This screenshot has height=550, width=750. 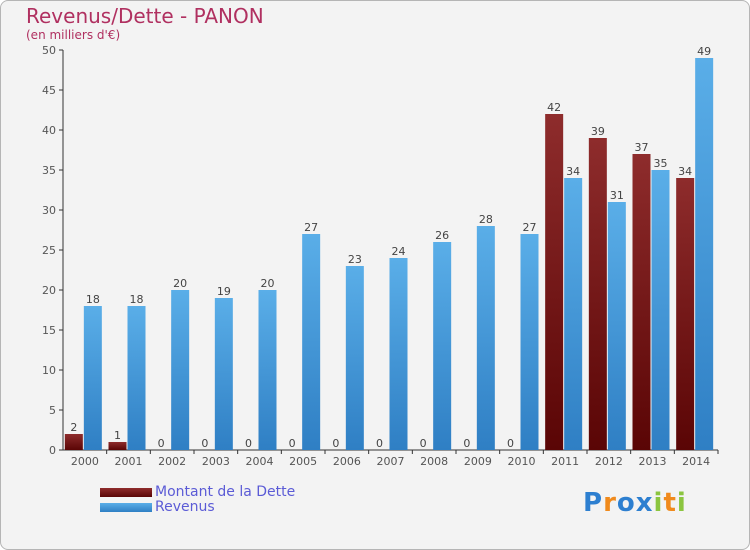 I want to click on x-tick-label: 2014, so click(x=696, y=461).